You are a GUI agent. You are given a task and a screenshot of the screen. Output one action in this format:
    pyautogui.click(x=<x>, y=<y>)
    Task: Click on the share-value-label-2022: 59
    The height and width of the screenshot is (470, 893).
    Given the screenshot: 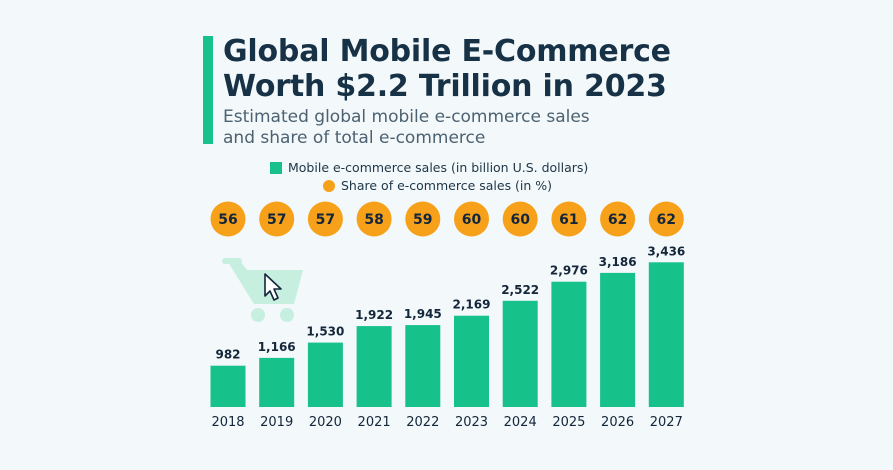 What is the action you would take?
    pyautogui.click(x=422, y=220)
    